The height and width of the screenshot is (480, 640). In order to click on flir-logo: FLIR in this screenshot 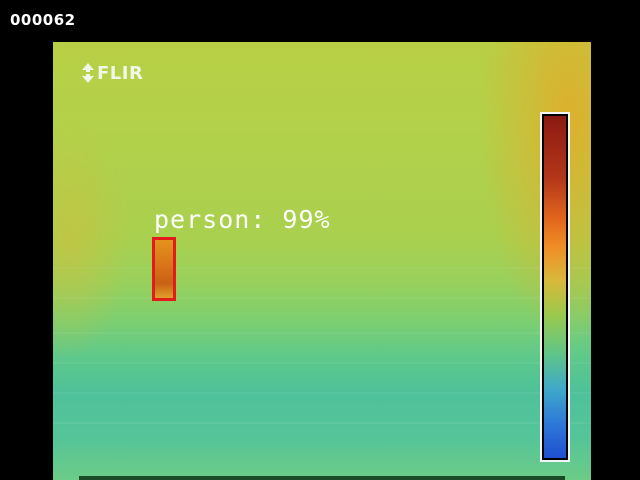, I will do `click(112, 73)`.